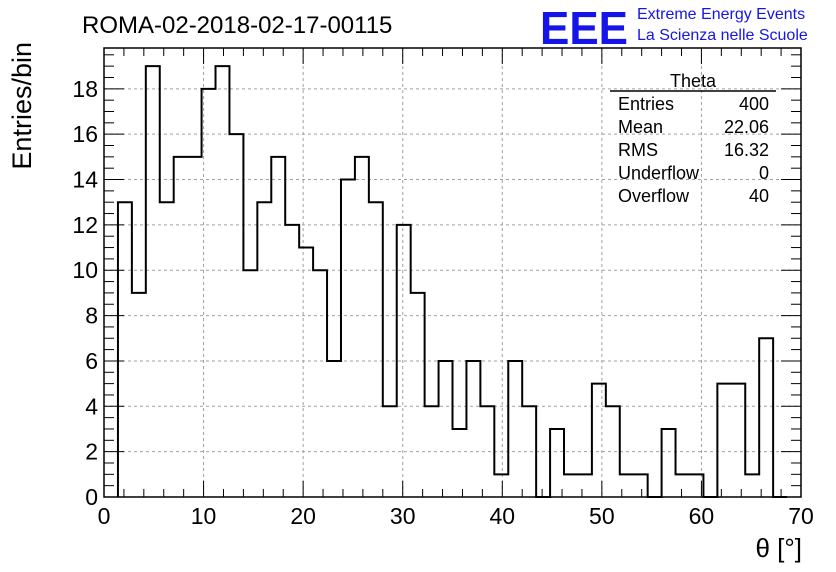  What do you see at coordinates (85, 270) in the screenshot?
I see `y-tick-label: 10` at bounding box center [85, 270].